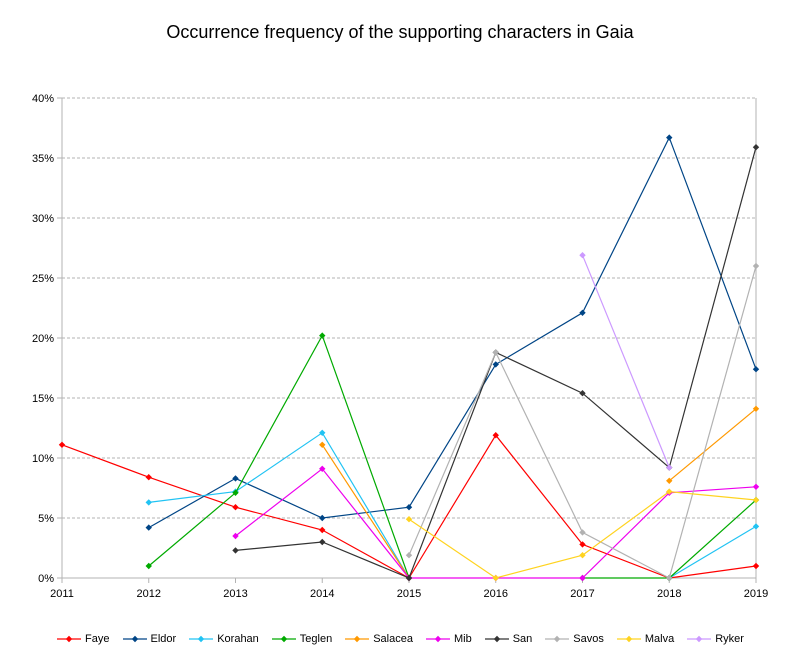 This screenshot has width=800, height=660. What do you see at coordinates (496, 594) in the screenshot?
I see `x-tick-label: 2016` at bounding box center [496, 594].